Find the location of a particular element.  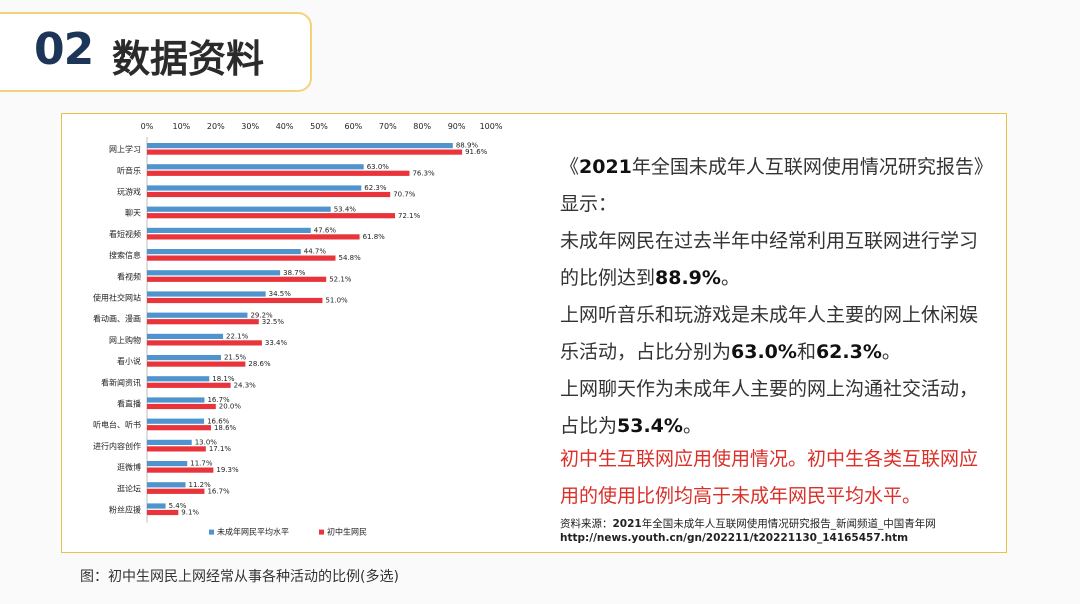

category-label: 逛论坛 is located at coordinates (129, 488).